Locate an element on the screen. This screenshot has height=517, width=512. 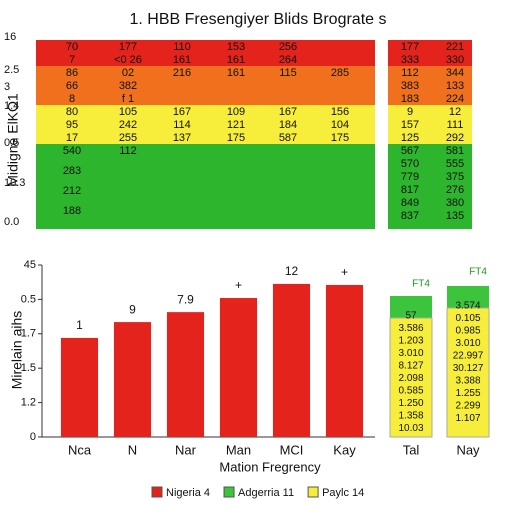
heatmap-y-tick: 16 is located at coordinates (10, 37).